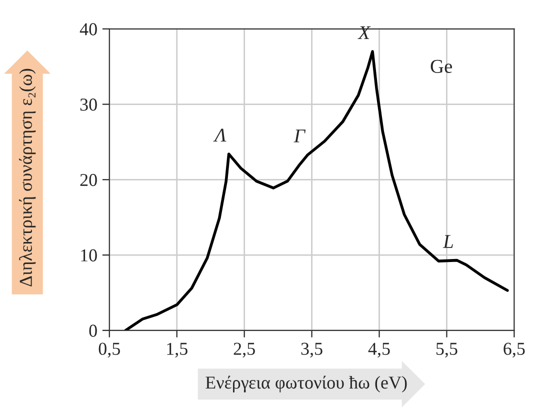 The height and width of the screenshot is (413, 547). What do you see at coordinates (306, 384) in the screenshot?
I see `x-axis-title: Ενέργεια φωτονίου ħω (eV)` at bounding box center [306, 384].